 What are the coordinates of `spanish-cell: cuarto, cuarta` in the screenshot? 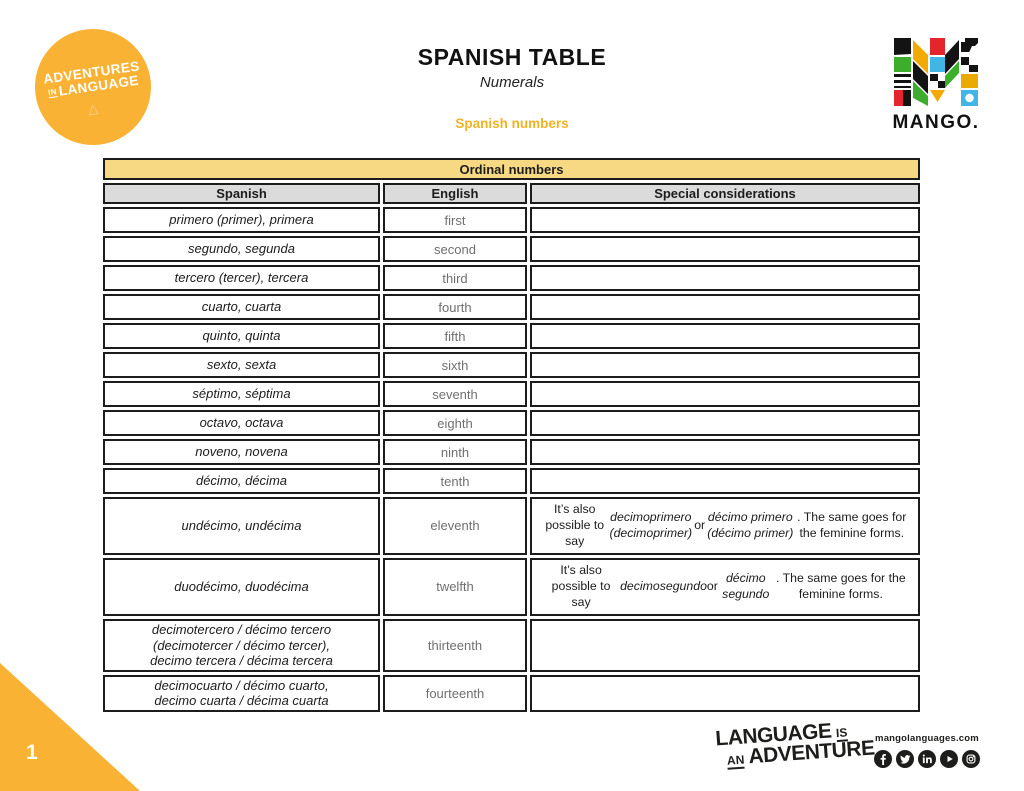 It's located at (241, 307).